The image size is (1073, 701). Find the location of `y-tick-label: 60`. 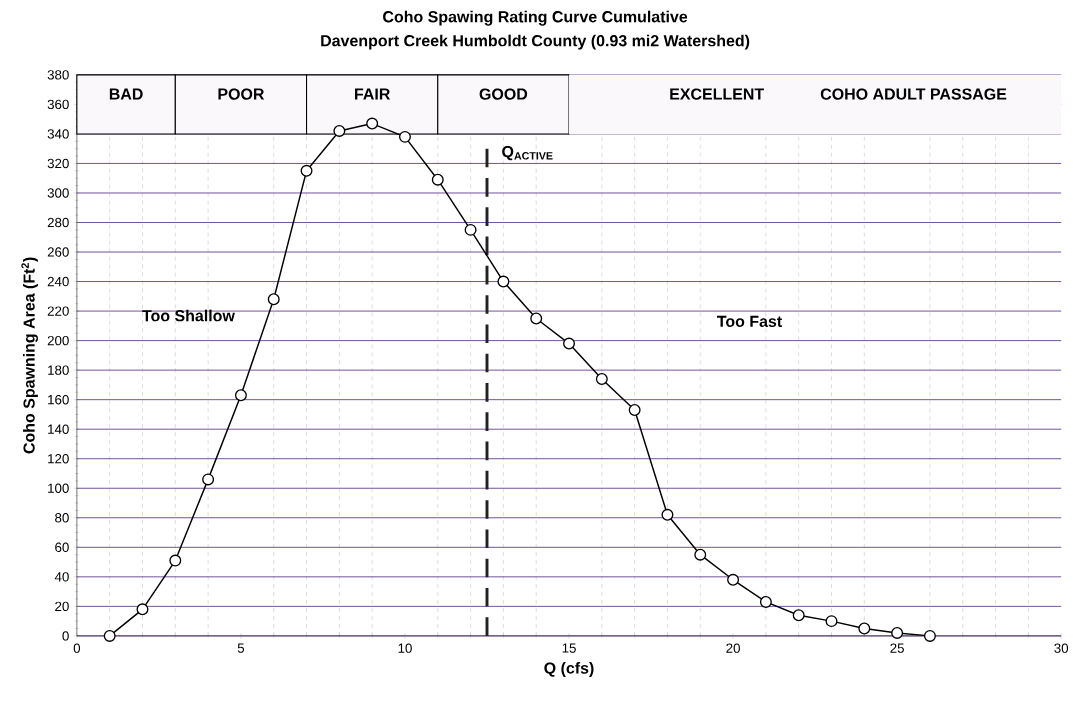

y-tick-label: 60 is located at coordinates (62, 547).